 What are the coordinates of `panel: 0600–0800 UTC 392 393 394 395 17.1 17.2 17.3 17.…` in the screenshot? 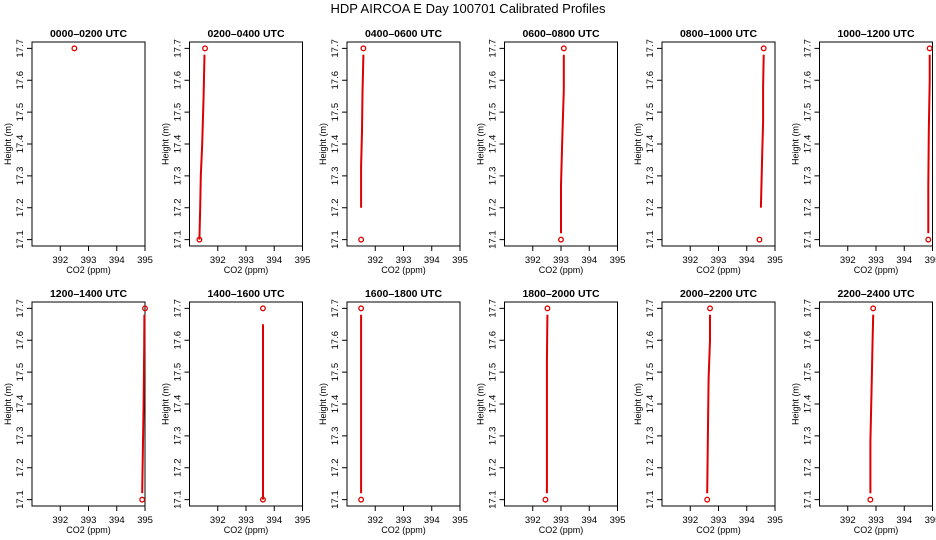 It's located at (551, 151).